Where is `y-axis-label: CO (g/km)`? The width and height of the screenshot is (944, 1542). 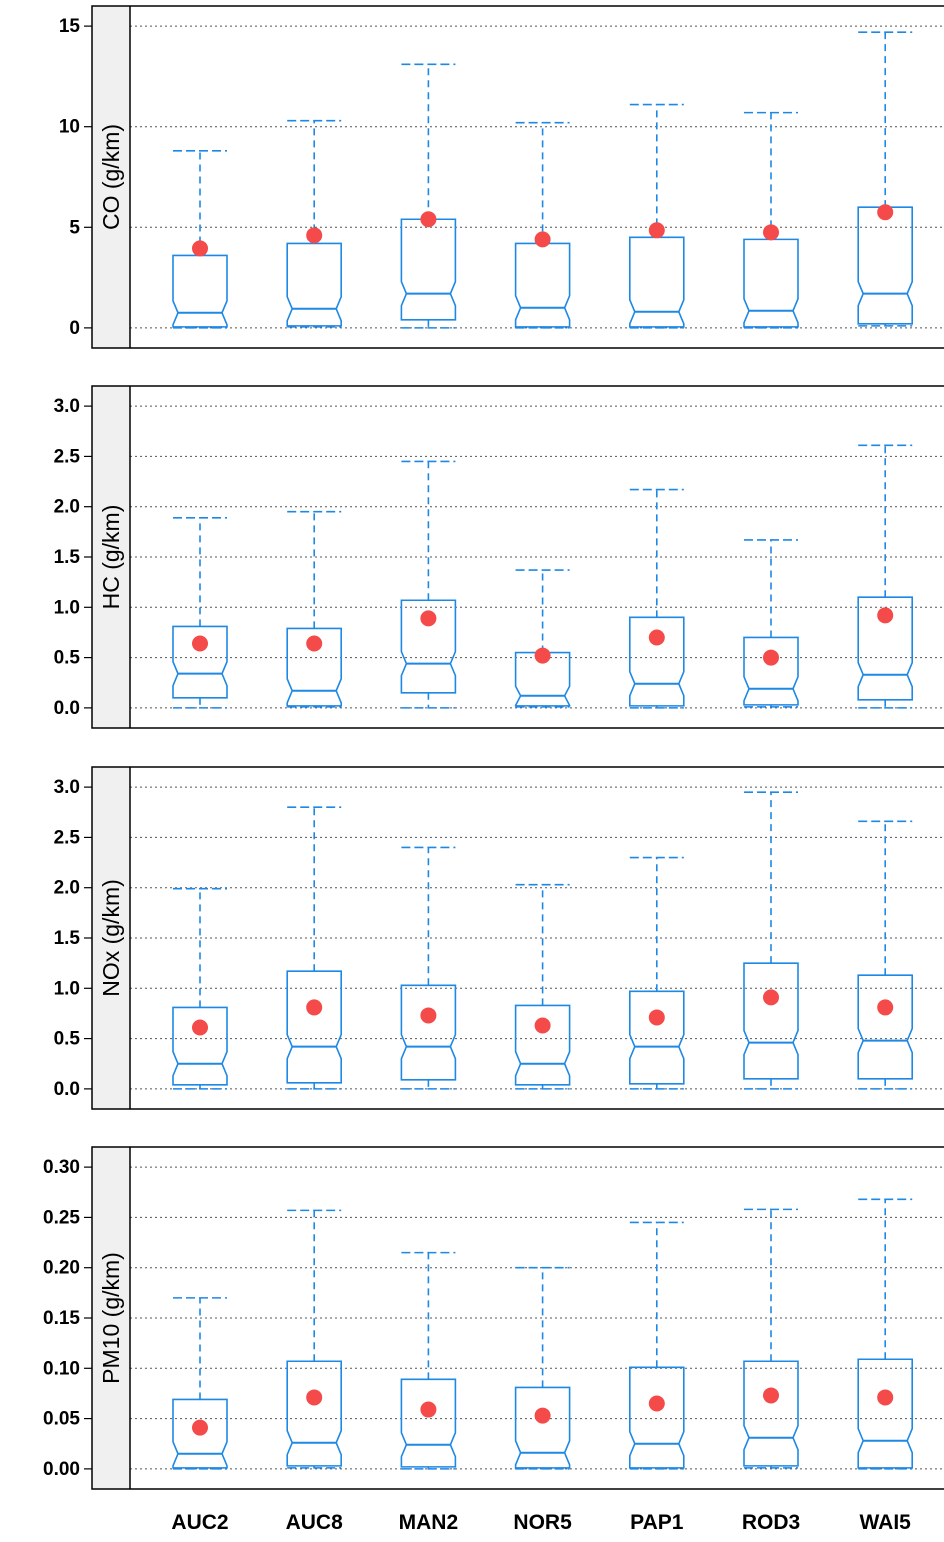 y-axis-label: CO (g/km) is located at coordinates (111, 177).